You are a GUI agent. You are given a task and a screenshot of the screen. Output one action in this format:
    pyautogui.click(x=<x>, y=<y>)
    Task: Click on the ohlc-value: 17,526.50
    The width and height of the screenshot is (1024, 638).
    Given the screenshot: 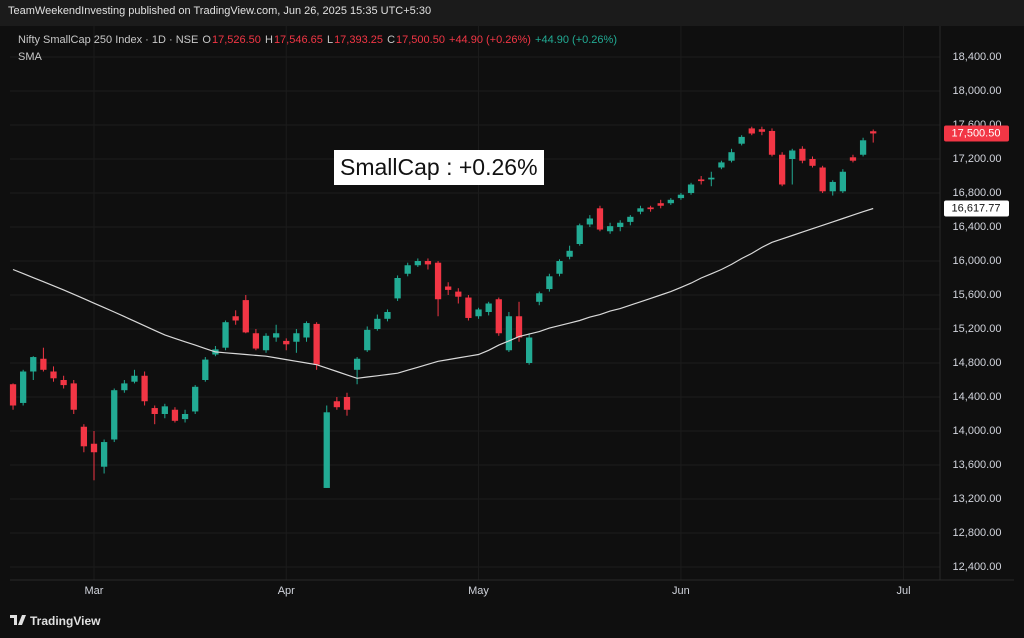 What is the action you would take?
    pyautogui.click(x=236, y=40)
    